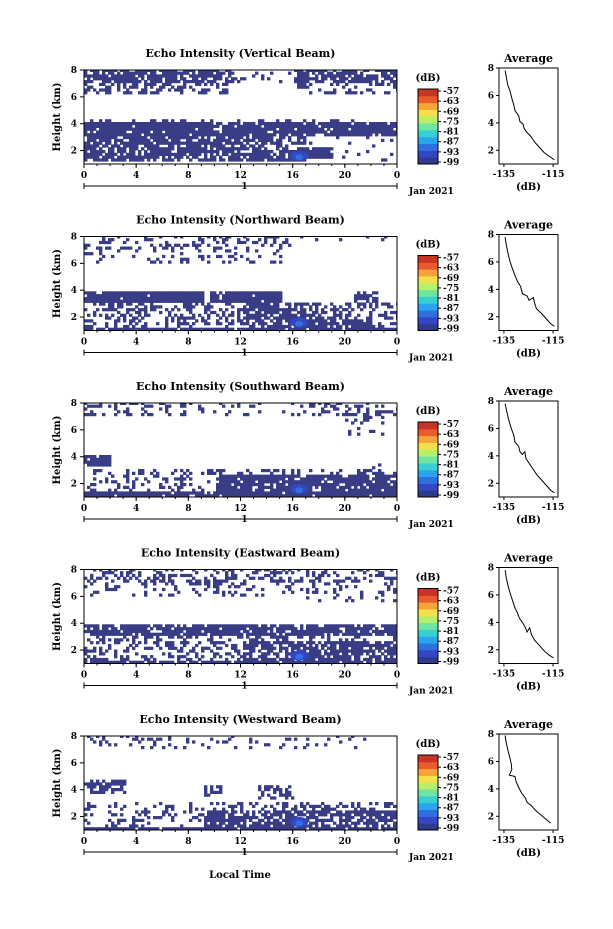 Image resolution: width=613 pixels, height=929 pixels. What do you see at coordinates (188, 176) in the screenshot?
I see `x-tick-label: 8` at bounding box center [188, 176].